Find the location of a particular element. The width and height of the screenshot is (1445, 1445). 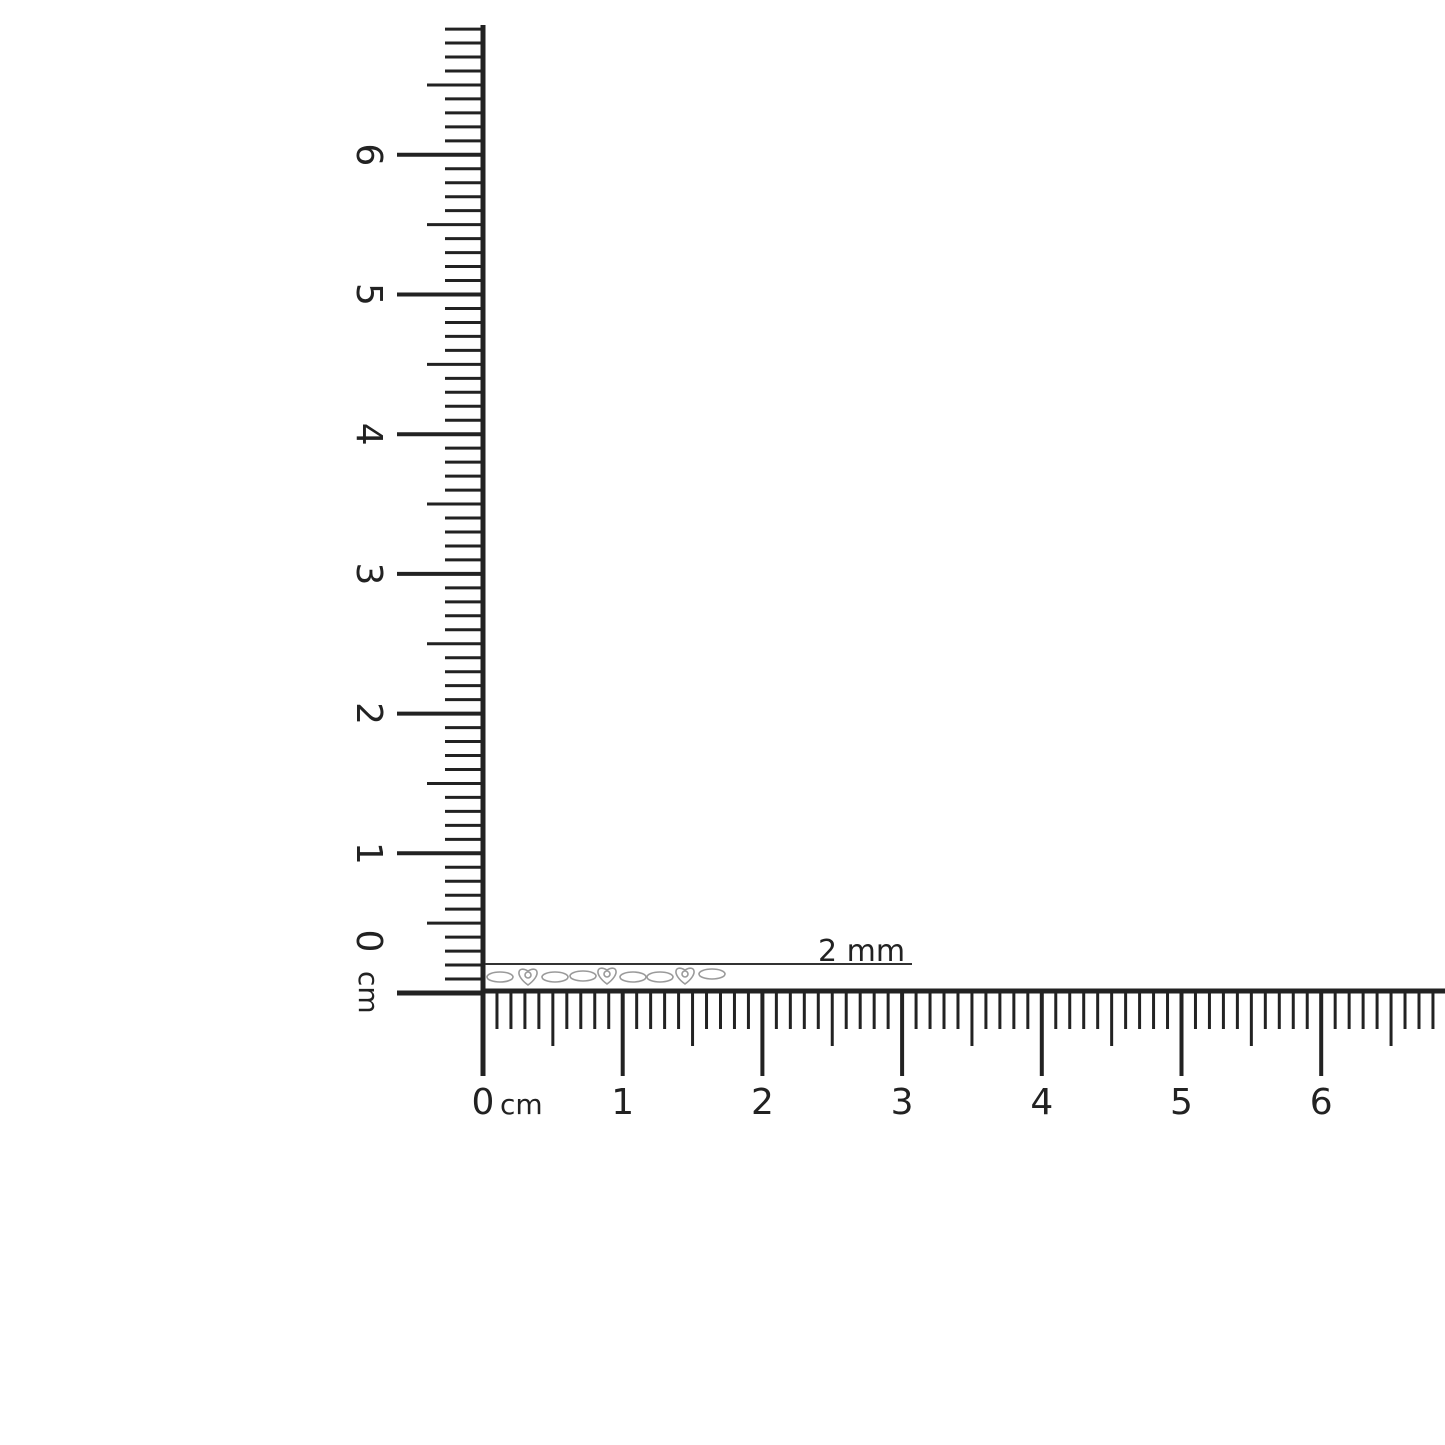

horizontal-ruler is located at coordinates (964, 1032).